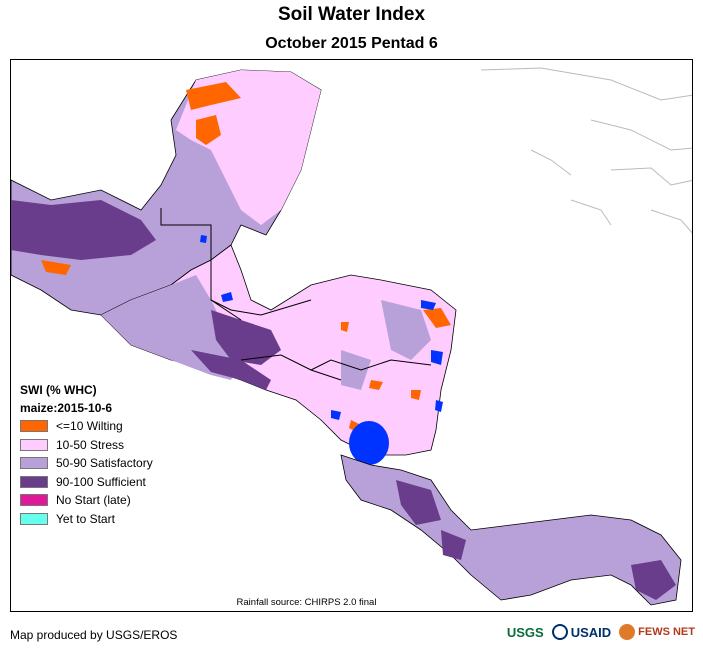 The width and height of the screenshot is (703, 662). I want to click on legend-item: 10-50 Stress, so click(110, 445).